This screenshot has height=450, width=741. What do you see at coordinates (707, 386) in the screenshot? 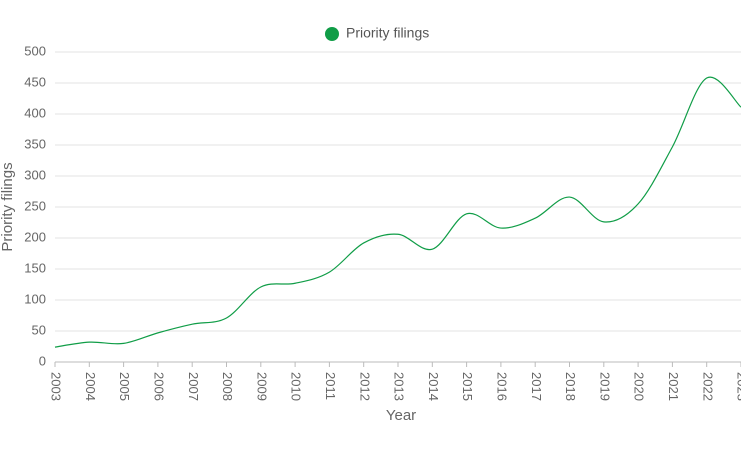
I see `x-tick-label: 2022` at bounding box center [707, 386].